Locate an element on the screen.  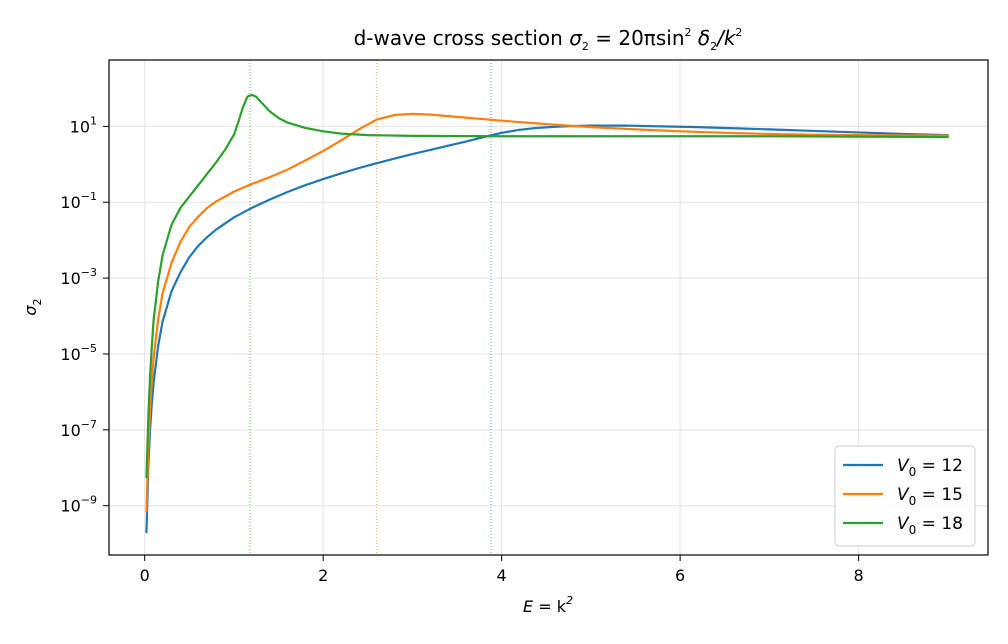
y-tick-label: 10⁻⁹ is located at coordinates (78, 505).